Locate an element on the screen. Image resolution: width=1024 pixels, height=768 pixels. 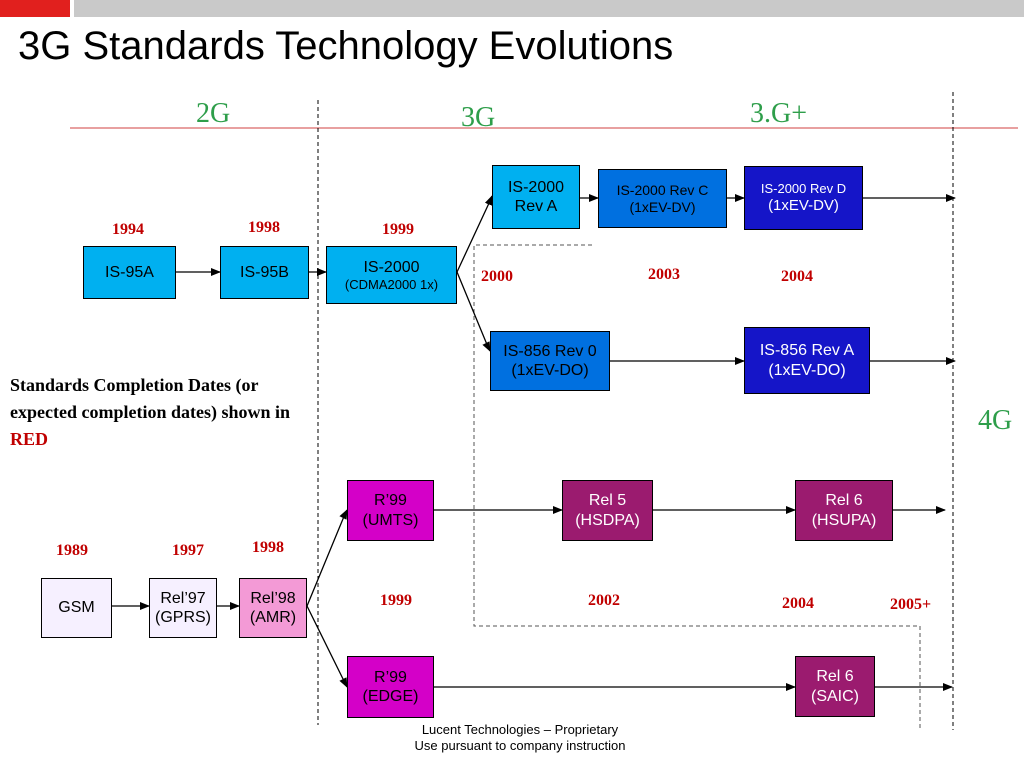
year-r99: 1999 is located at coordinates (396, 600).